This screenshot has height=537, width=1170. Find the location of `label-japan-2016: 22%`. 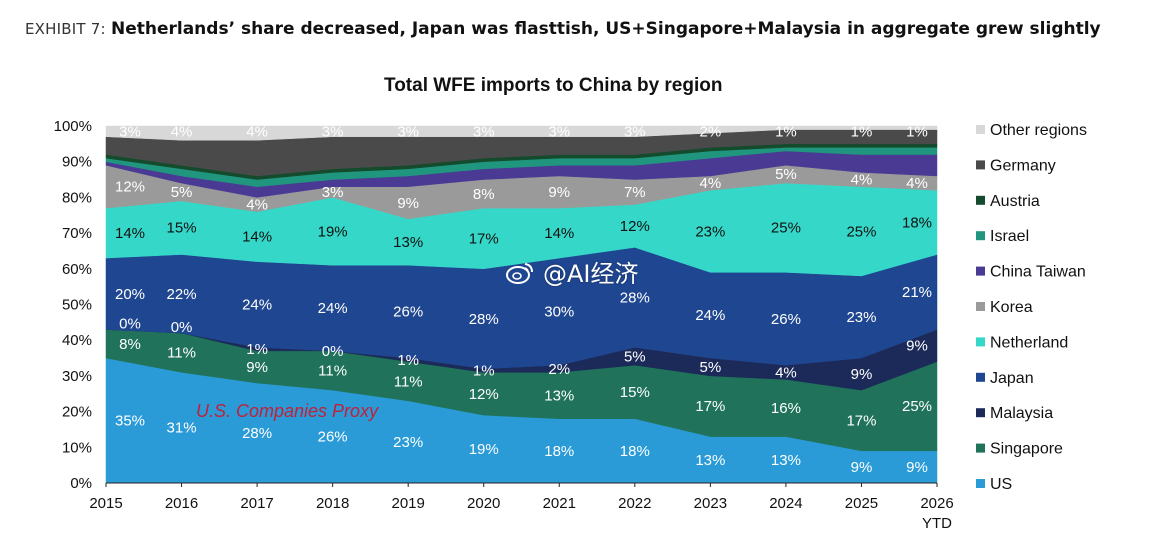

label-japan-2016: 22% is located at coordinates (182, 294).